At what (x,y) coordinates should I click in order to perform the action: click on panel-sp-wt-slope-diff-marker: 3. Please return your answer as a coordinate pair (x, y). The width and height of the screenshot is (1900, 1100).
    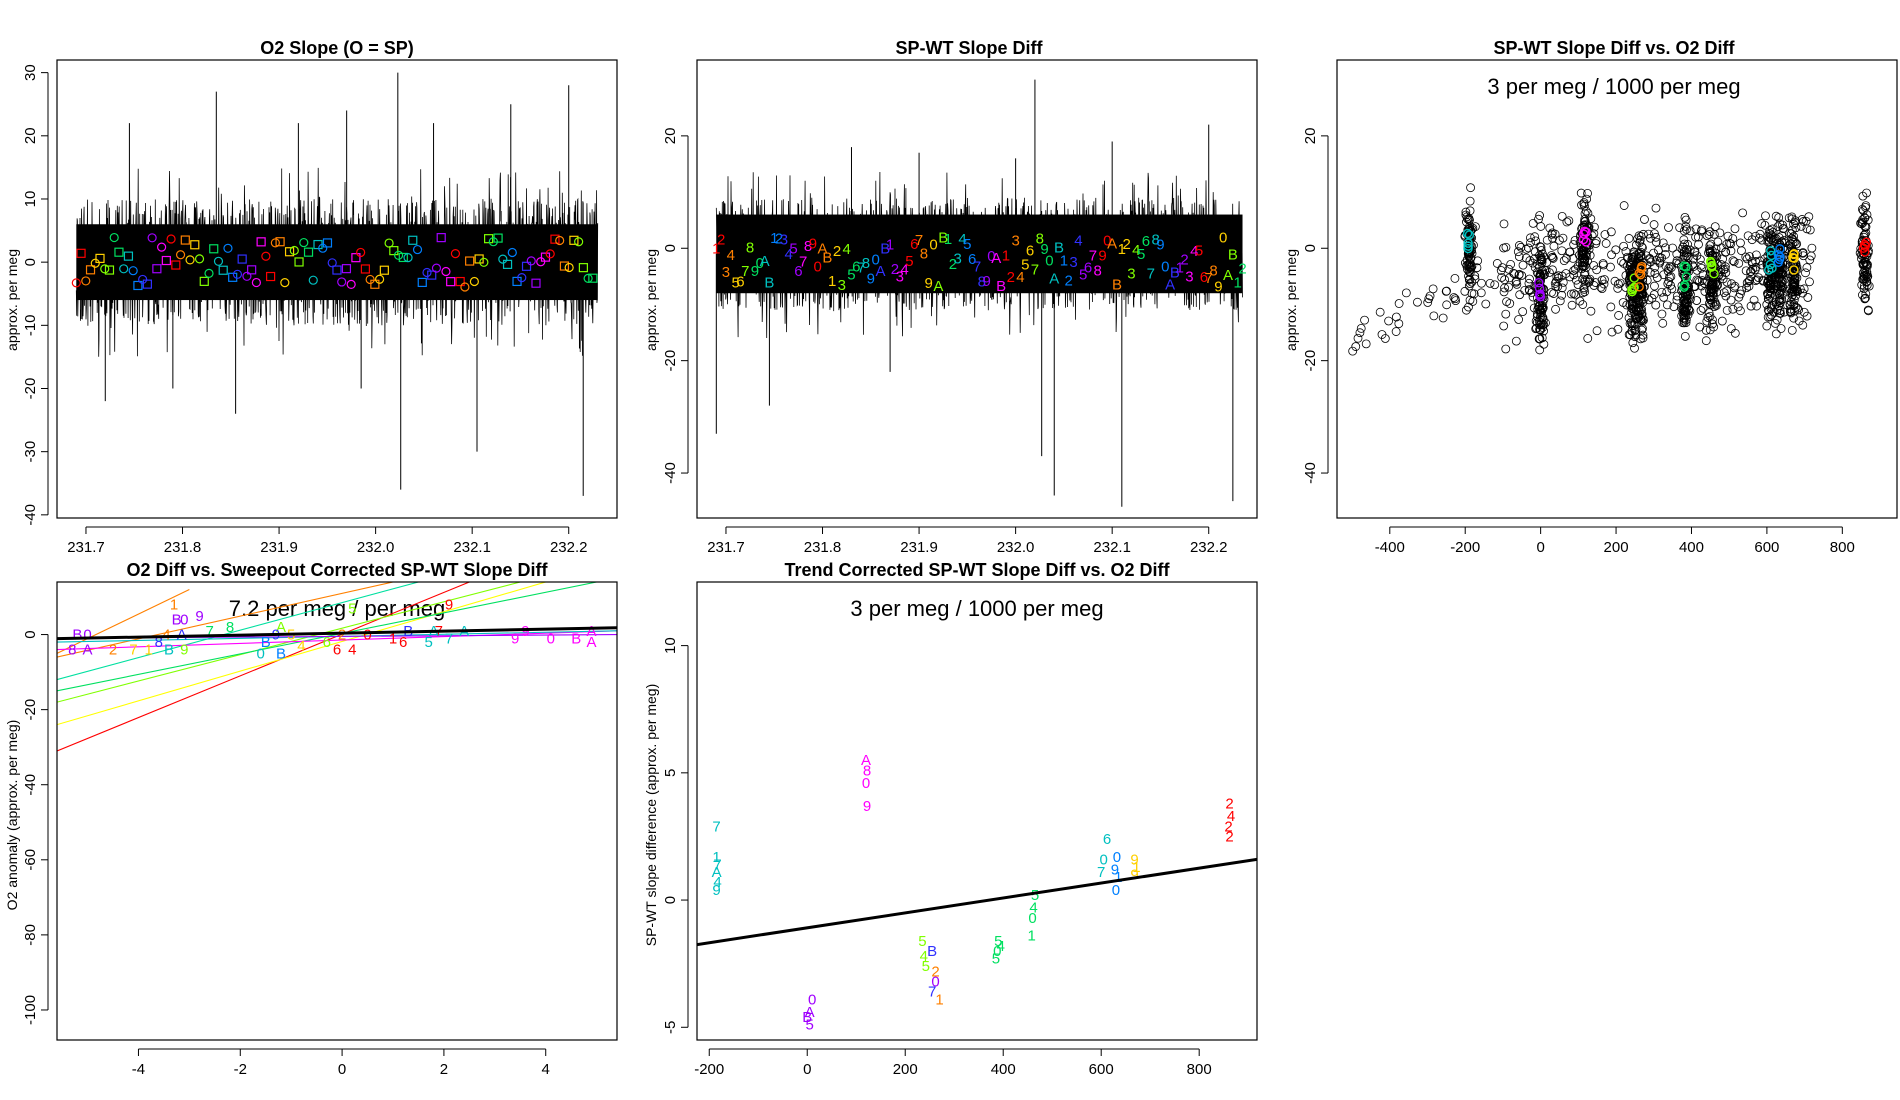
    Looking at the image, I should click on (726, 272).